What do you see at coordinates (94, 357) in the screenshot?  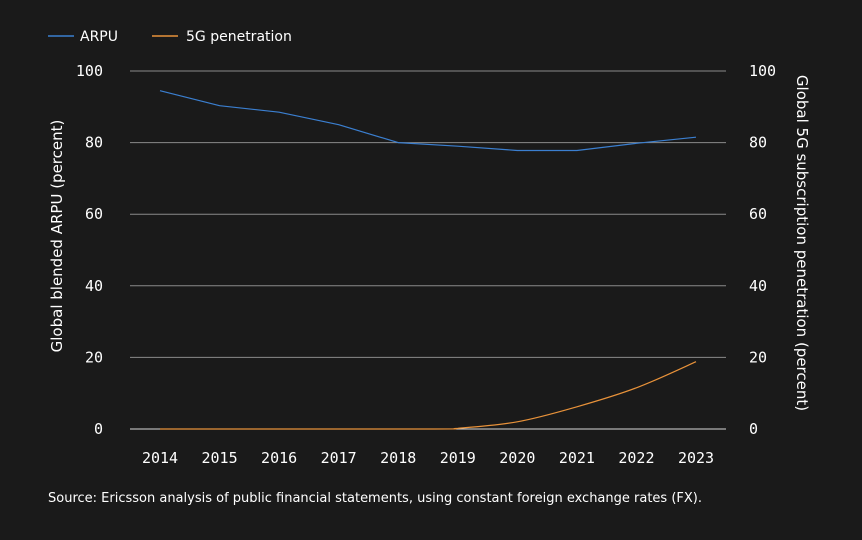 I see `left-tick-label: 20` at bounding box center [94, 357].